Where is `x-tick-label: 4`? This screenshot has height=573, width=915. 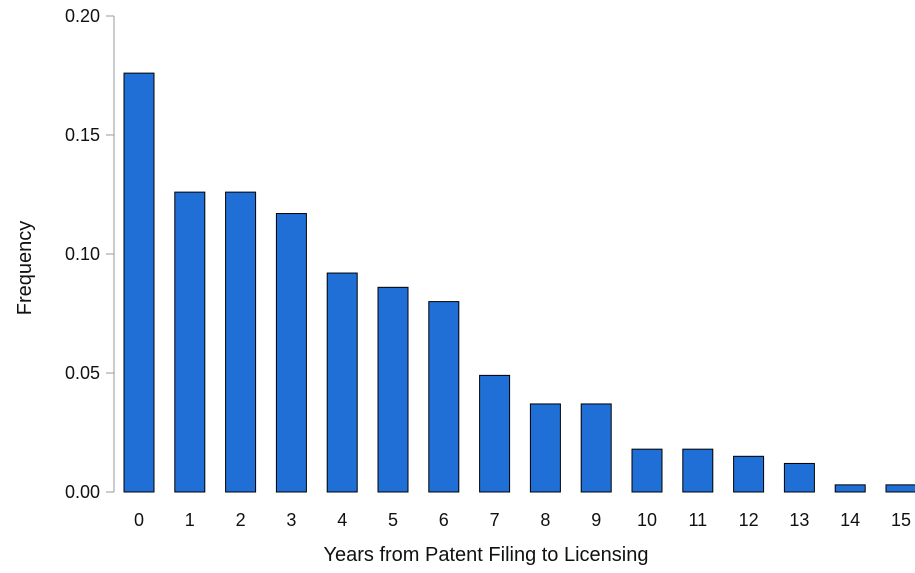 x-tick-label: 4 is located at coordinates (342, 520).